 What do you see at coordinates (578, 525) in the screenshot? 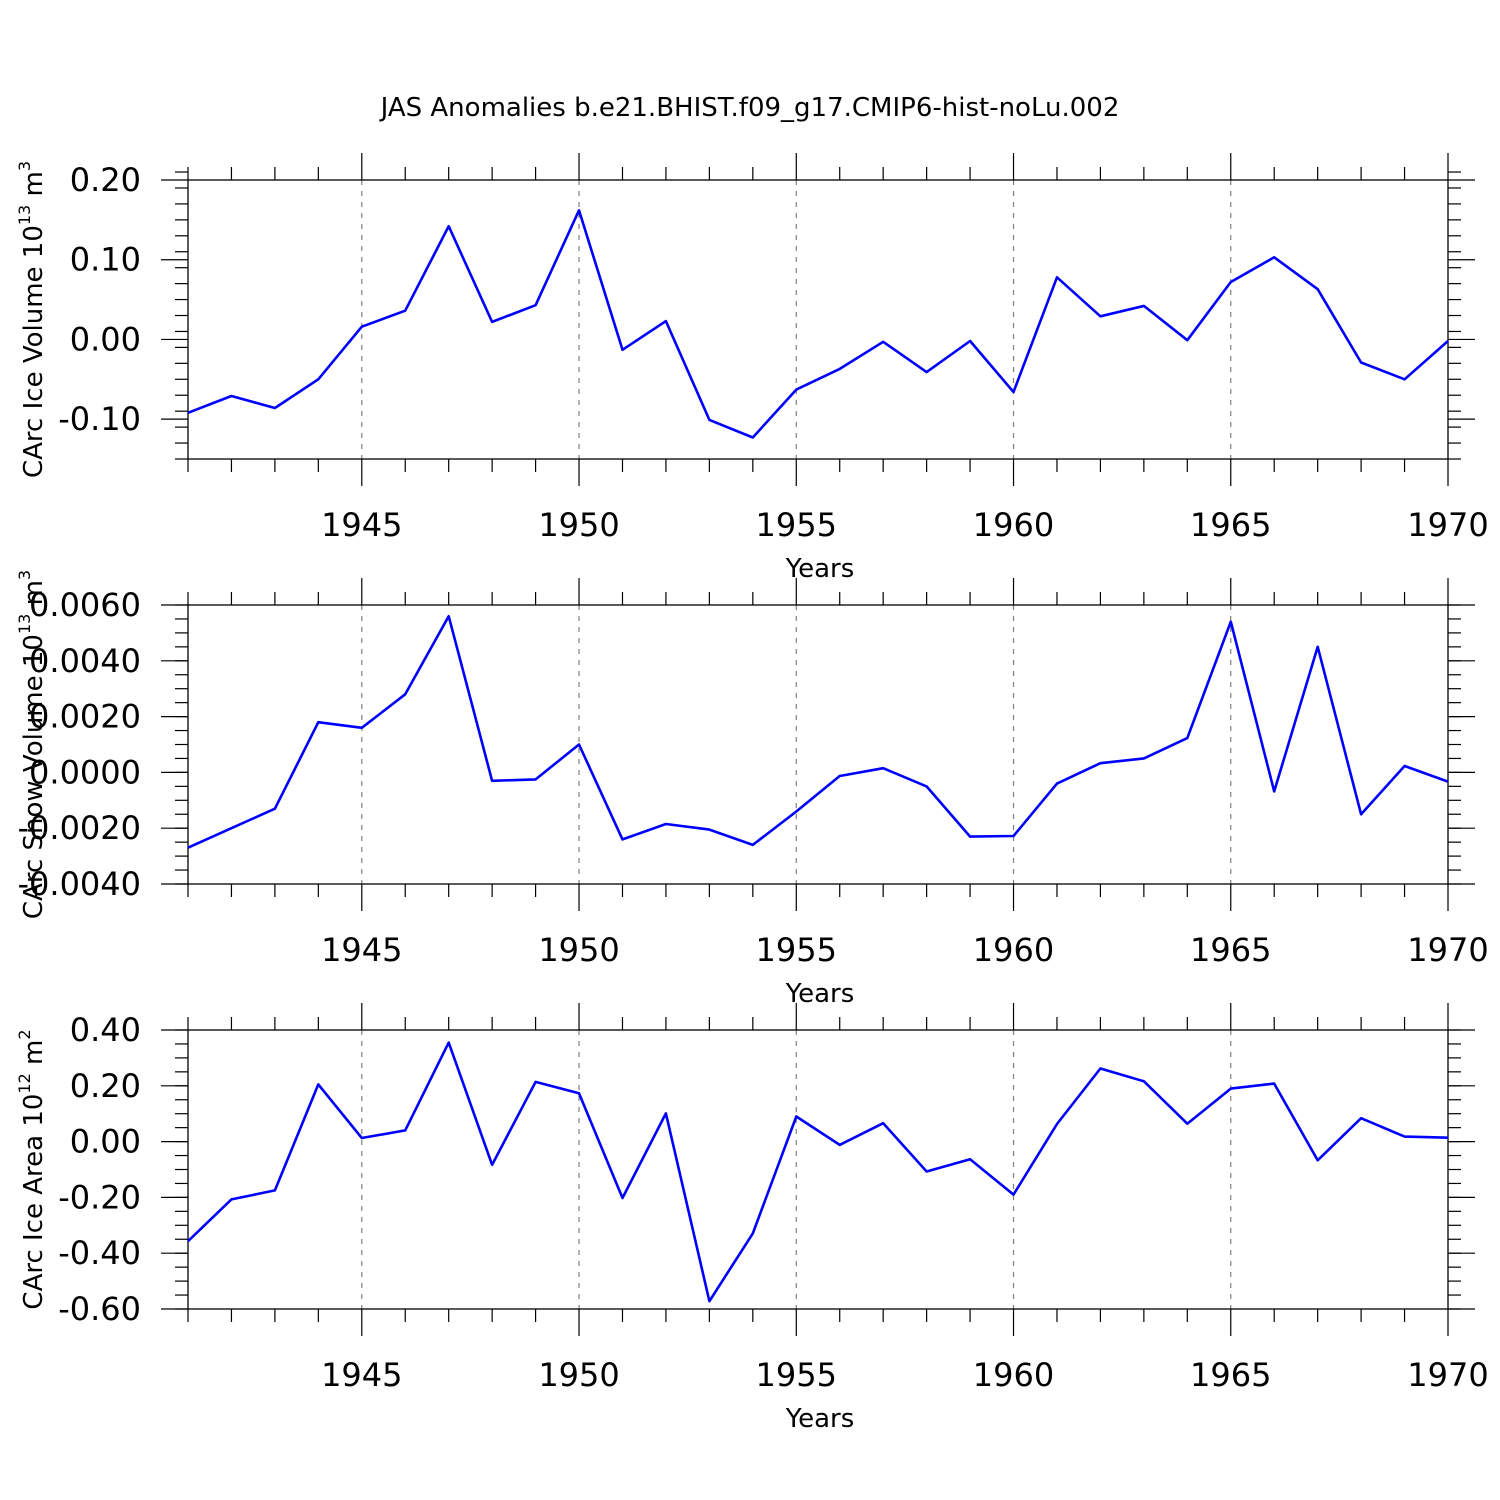
I see `p1-xtick-label-1950: 1950` at bounding box center [578, 525].